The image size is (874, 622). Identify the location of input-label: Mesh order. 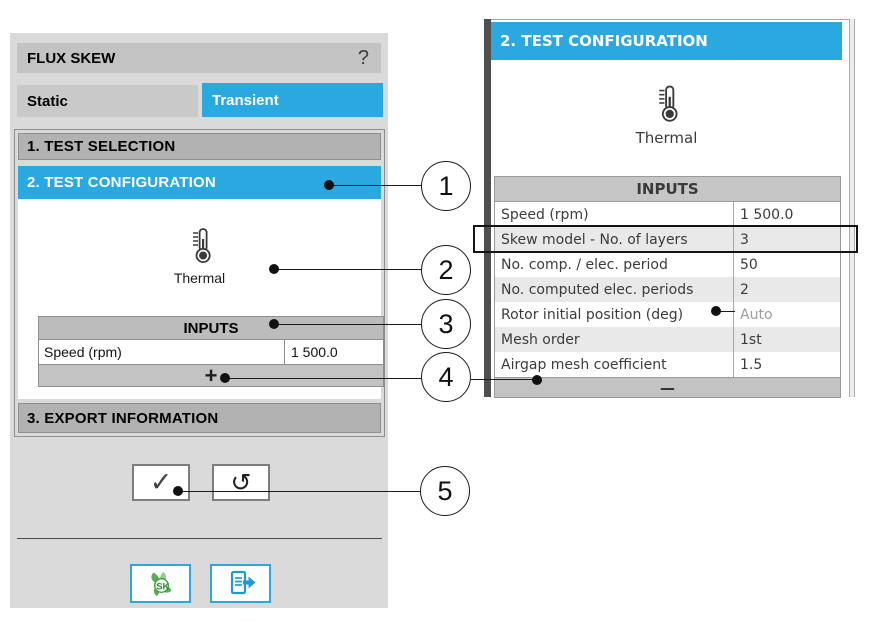
(540, 339).